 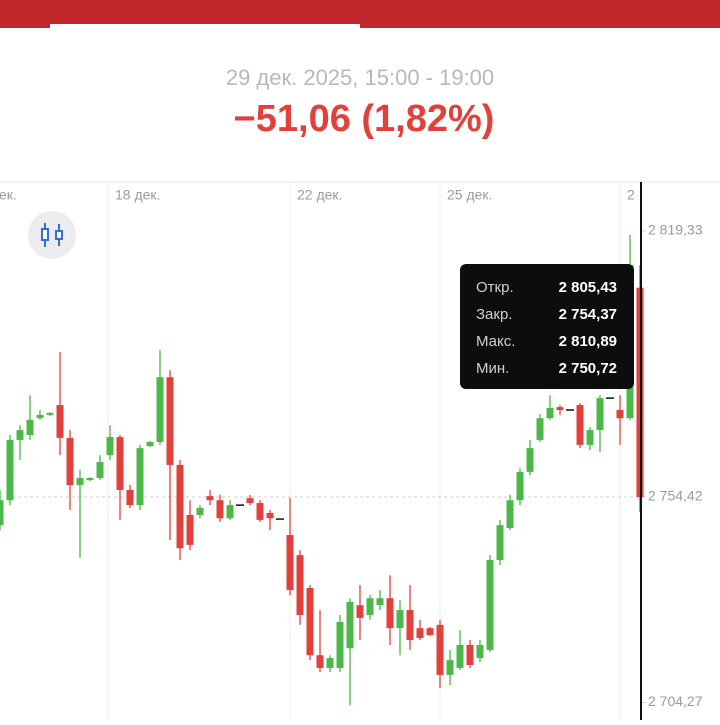 What do you see at coordinates (495, 287) in the screenshot?
I see `tooltip-label: Откр.` at bounding box center [495, 287].